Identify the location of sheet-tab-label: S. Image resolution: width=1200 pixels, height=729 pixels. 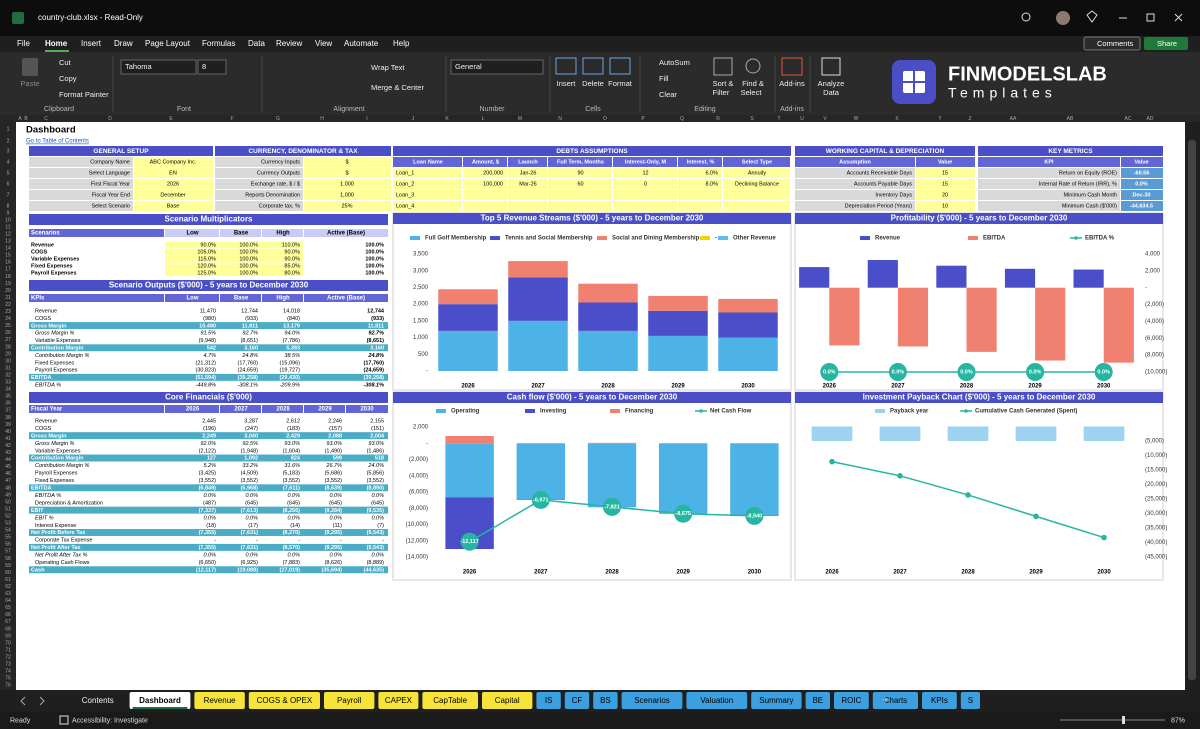
(970, 700).